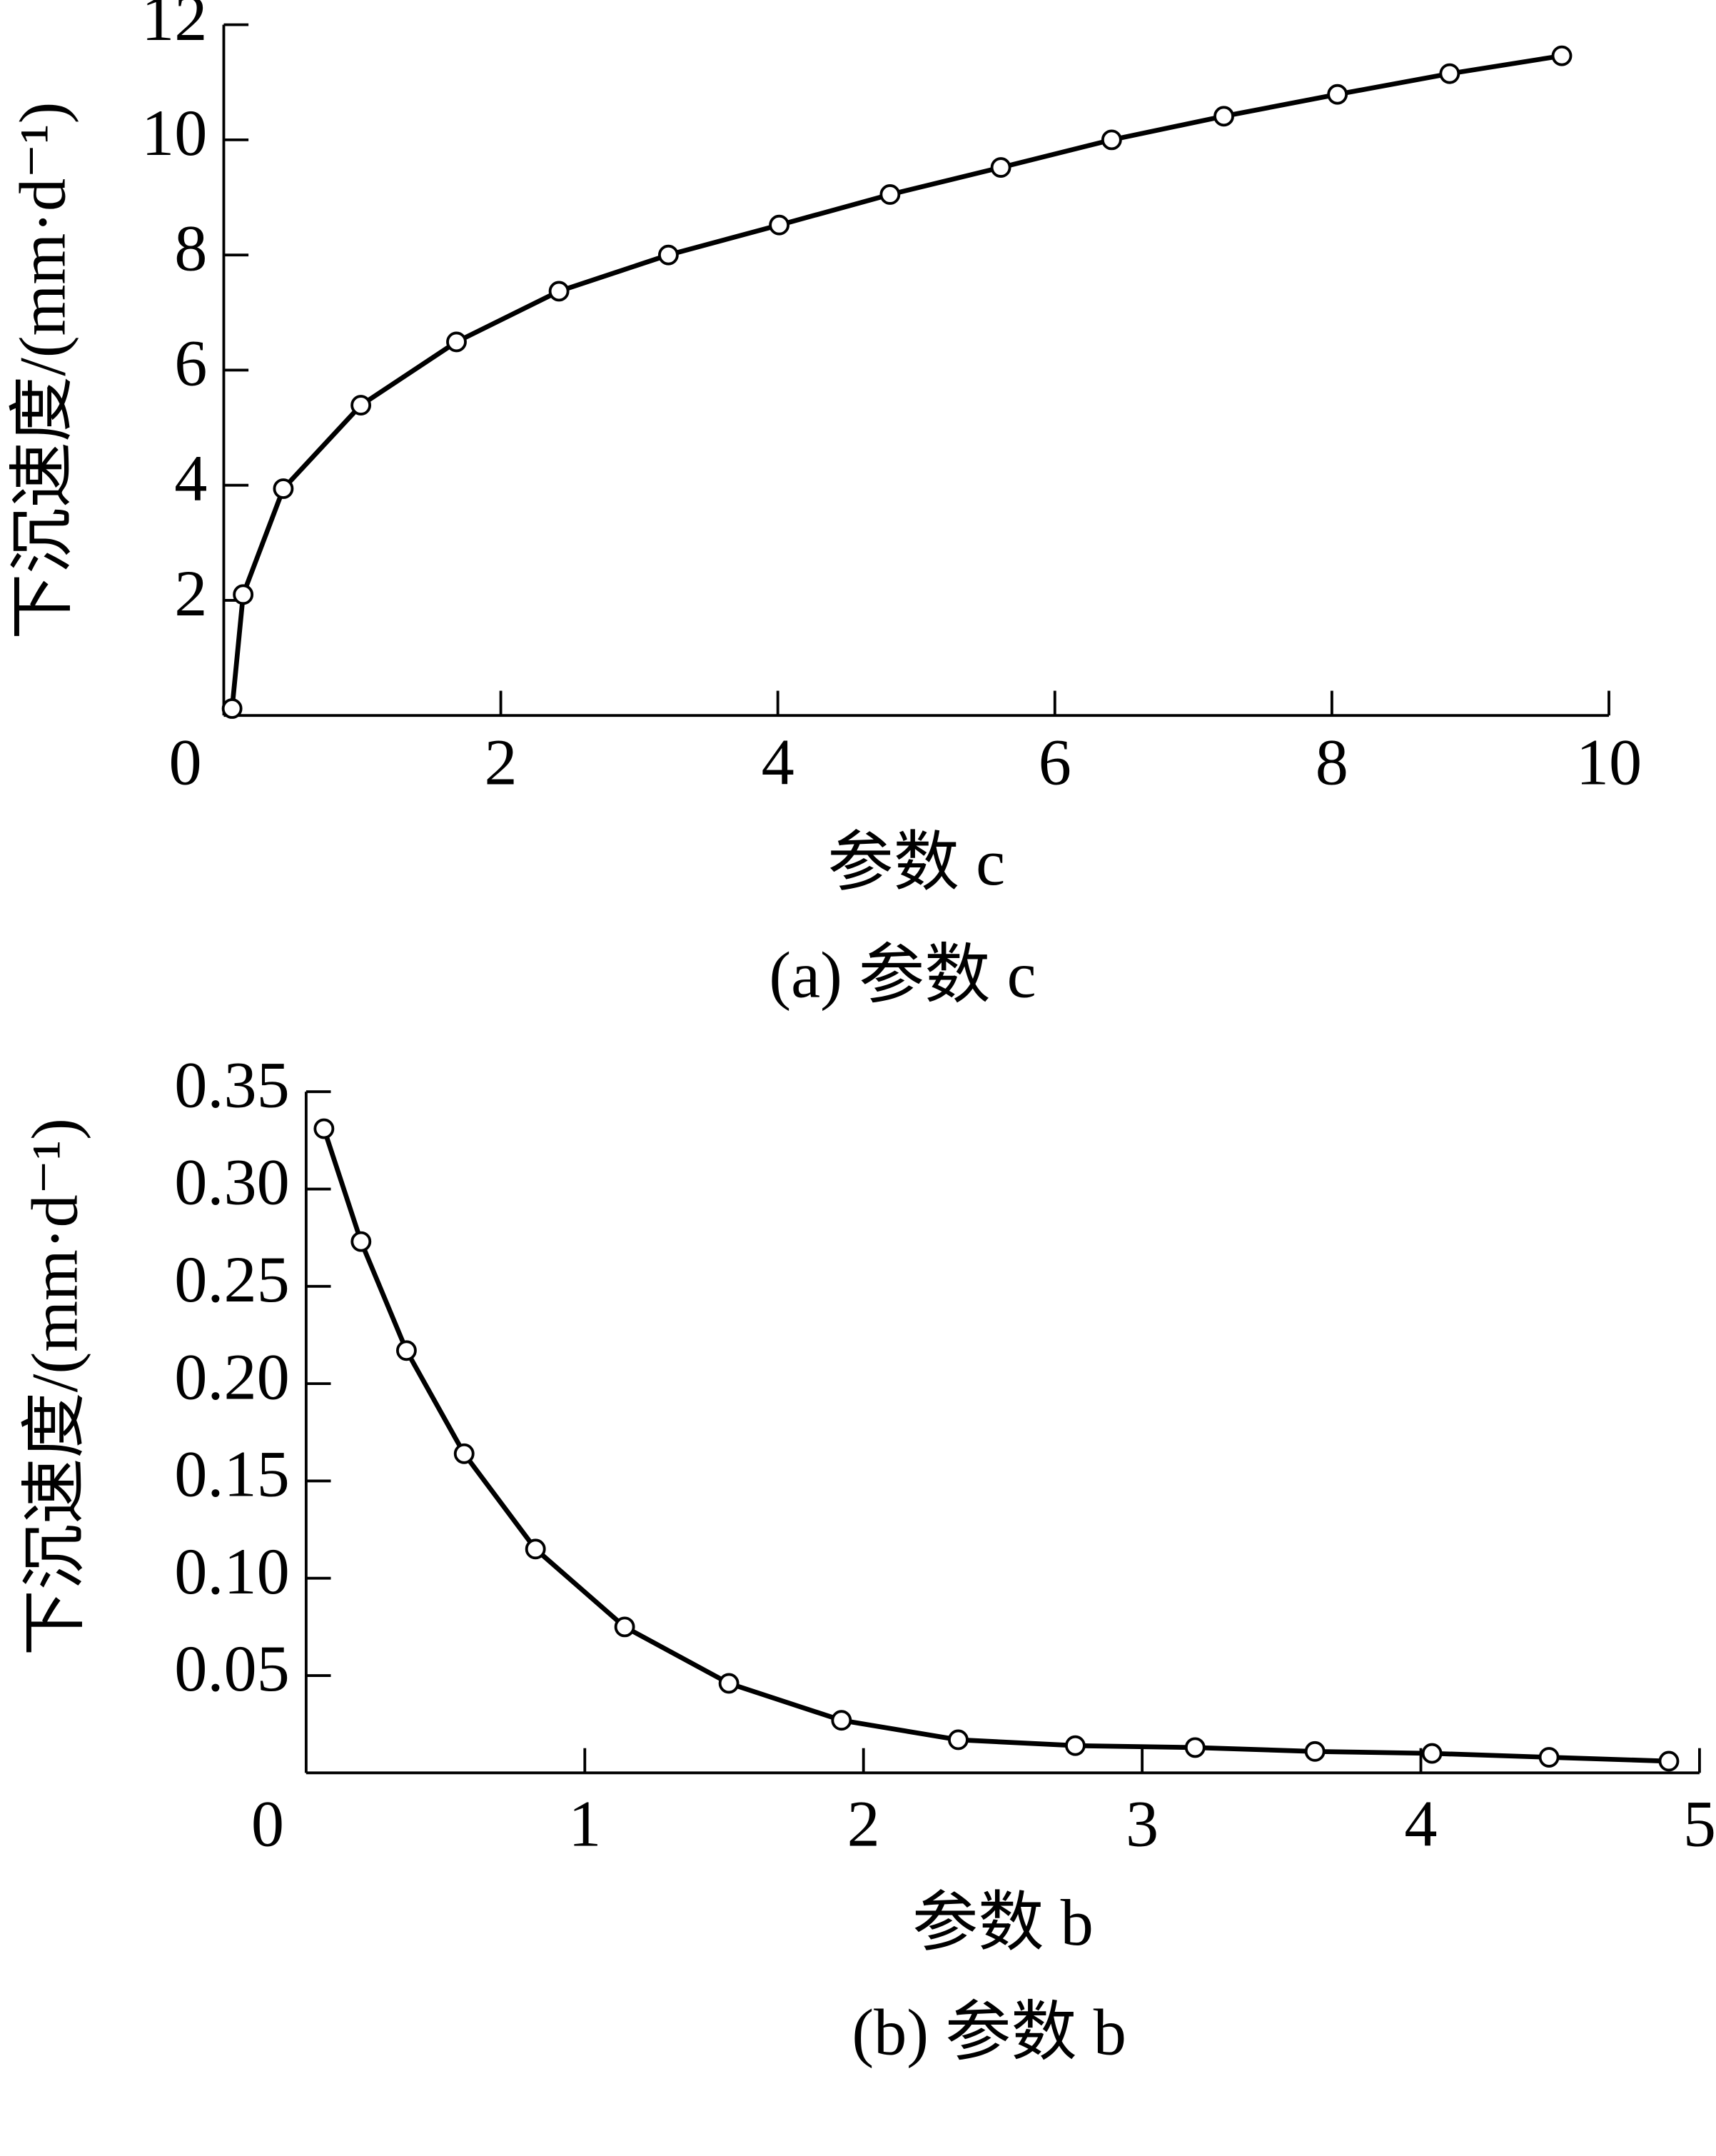 This screenshot has height=2156, width=1716. Describe the element at coordinates (190, 248) in the screenshot. I see `y-tick-label: 8` at that location.